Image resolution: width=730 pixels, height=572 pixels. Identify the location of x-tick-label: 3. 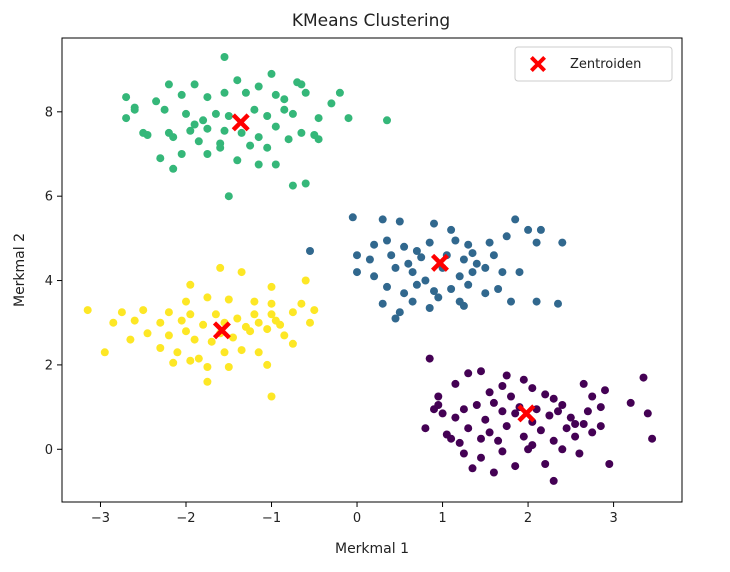
(613, 518).